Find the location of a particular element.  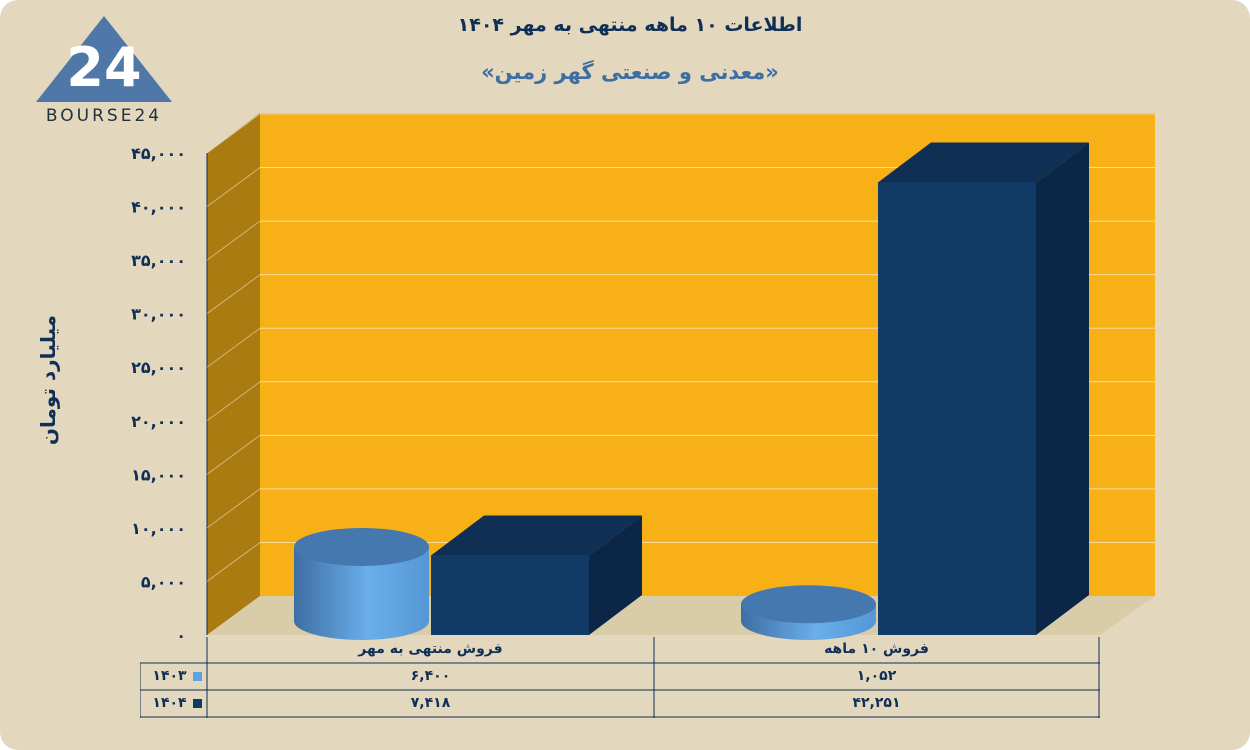

table-cell-1404-category-1: ۷,۴۱۸ is located at coordinates (430, 703).